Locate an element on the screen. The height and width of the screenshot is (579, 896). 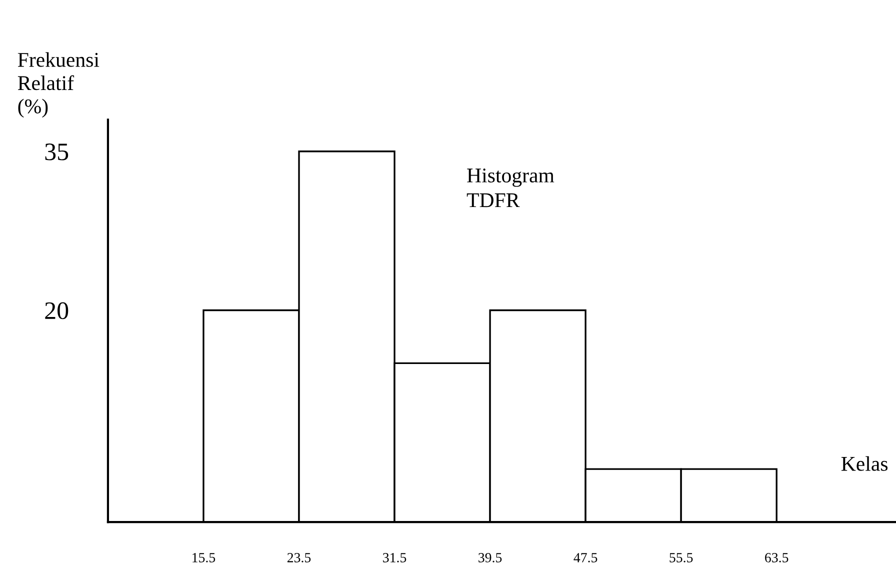
x-tick-label: 23.5 is located at coordinates (299, 557).